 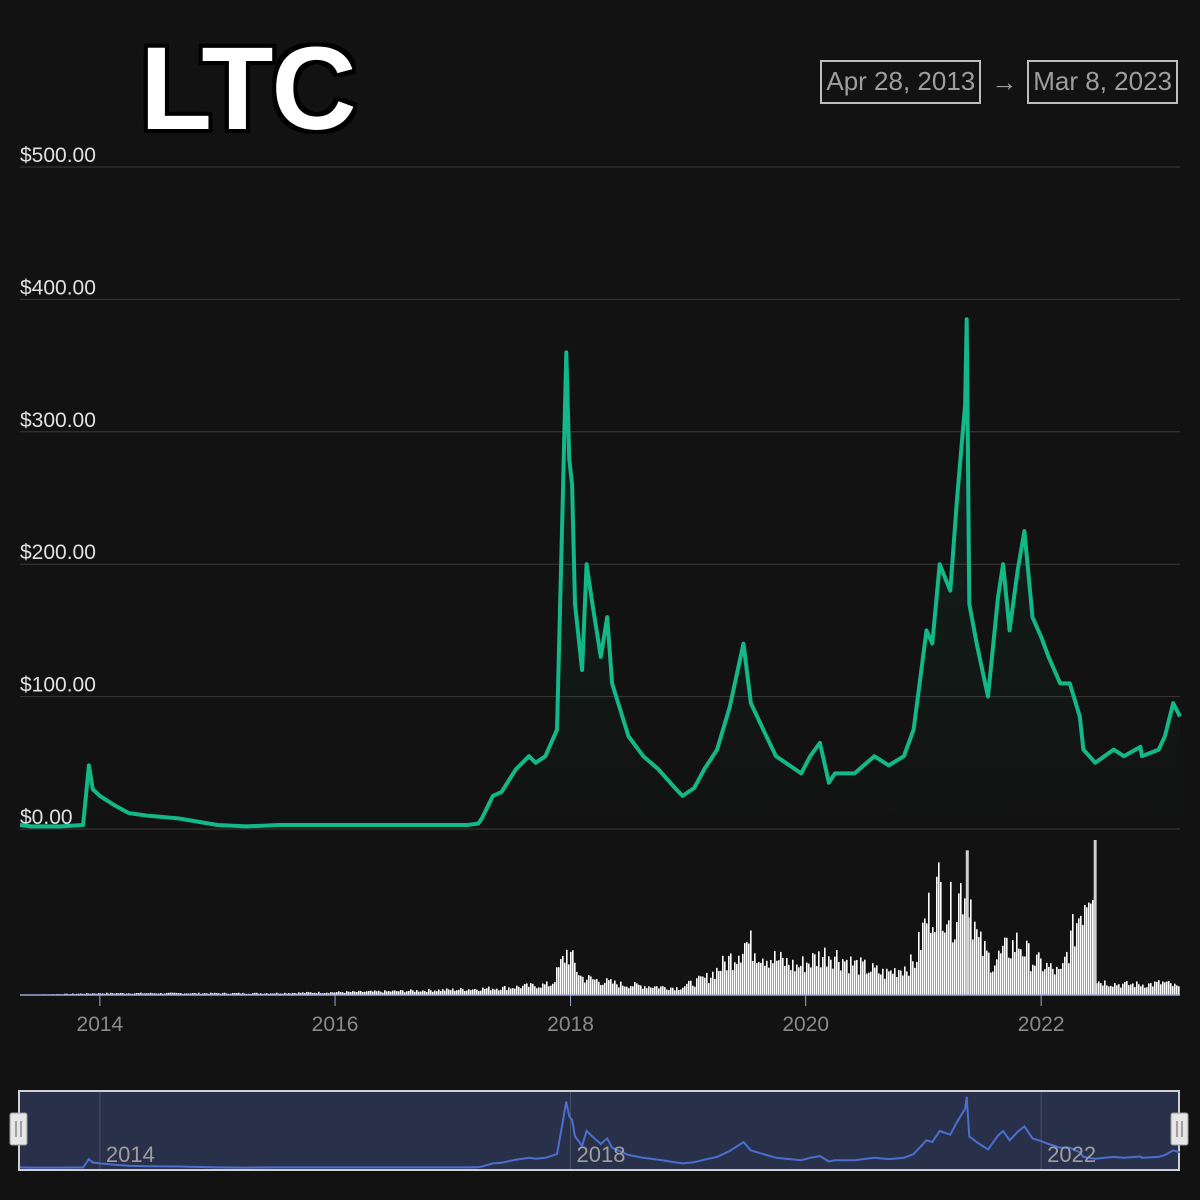 I want to click on y-tick-label: $0.00, so click(x=46, y=817).